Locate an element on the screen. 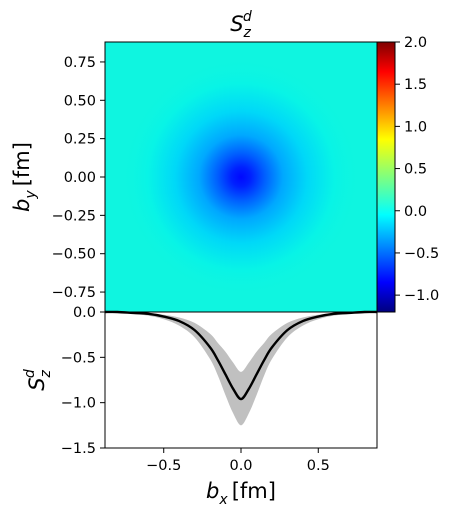 The image size is (458, 516). line-x-tick-label: 0.0 is located at coordinates (240, 466).